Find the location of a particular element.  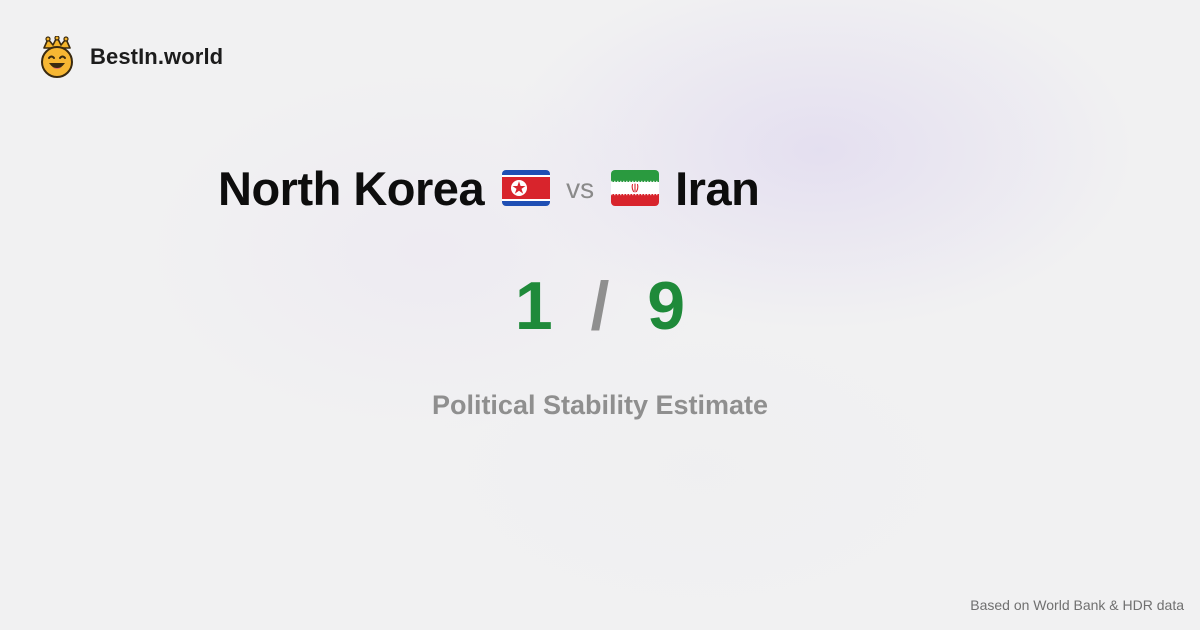

country-b-name: Iran is located at coordinates (717, 188).